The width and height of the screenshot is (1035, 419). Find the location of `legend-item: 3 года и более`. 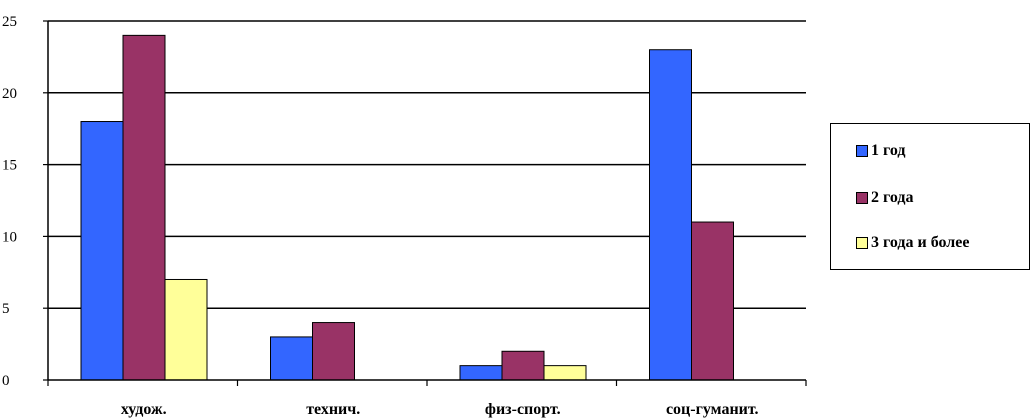

legend-item: 3 года и более is located at coordinates (912, 243).